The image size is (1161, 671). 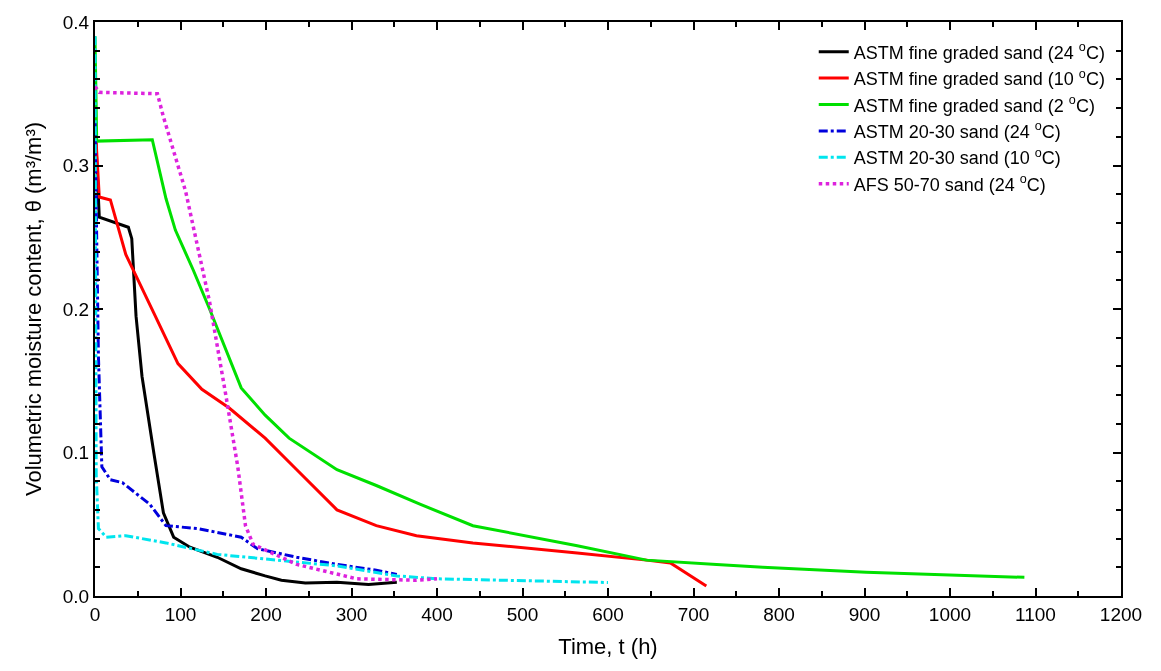 I want to click on x-tick-label: 800, so click(x=779, y=614).